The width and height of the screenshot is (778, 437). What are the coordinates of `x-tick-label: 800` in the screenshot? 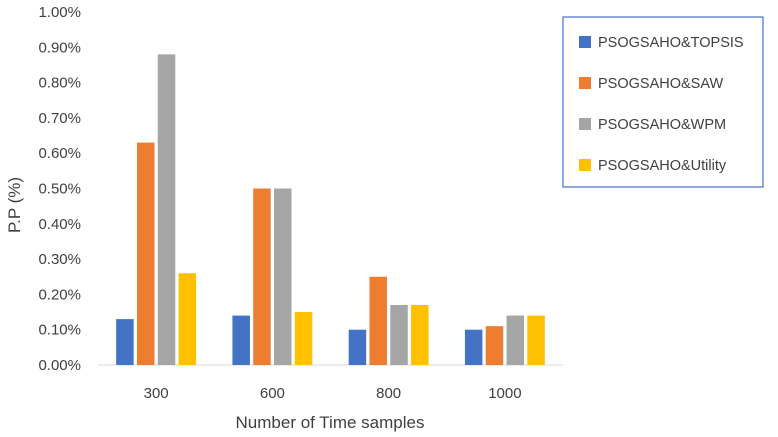 It's located at (388, 393).